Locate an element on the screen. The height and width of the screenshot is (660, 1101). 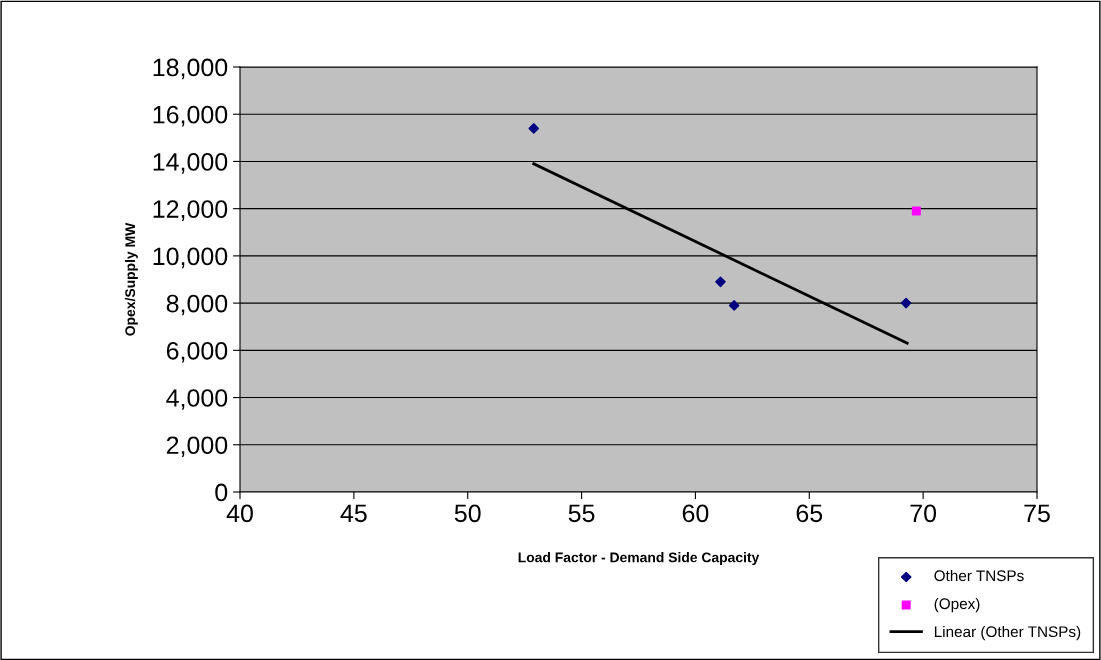
y-tick-label: 16,000 is located at coordinates (190, 116).